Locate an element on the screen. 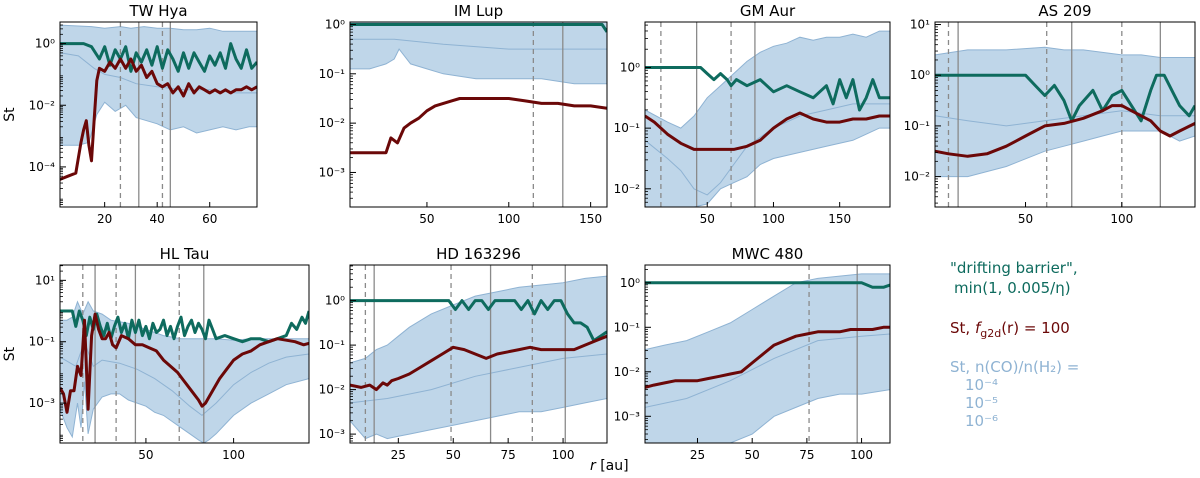 Image resolution: width=1200 pixels, height=478 pixels. panel-2-ytick-label-2: 10⁻¹ is located at coordinates (332, 74).